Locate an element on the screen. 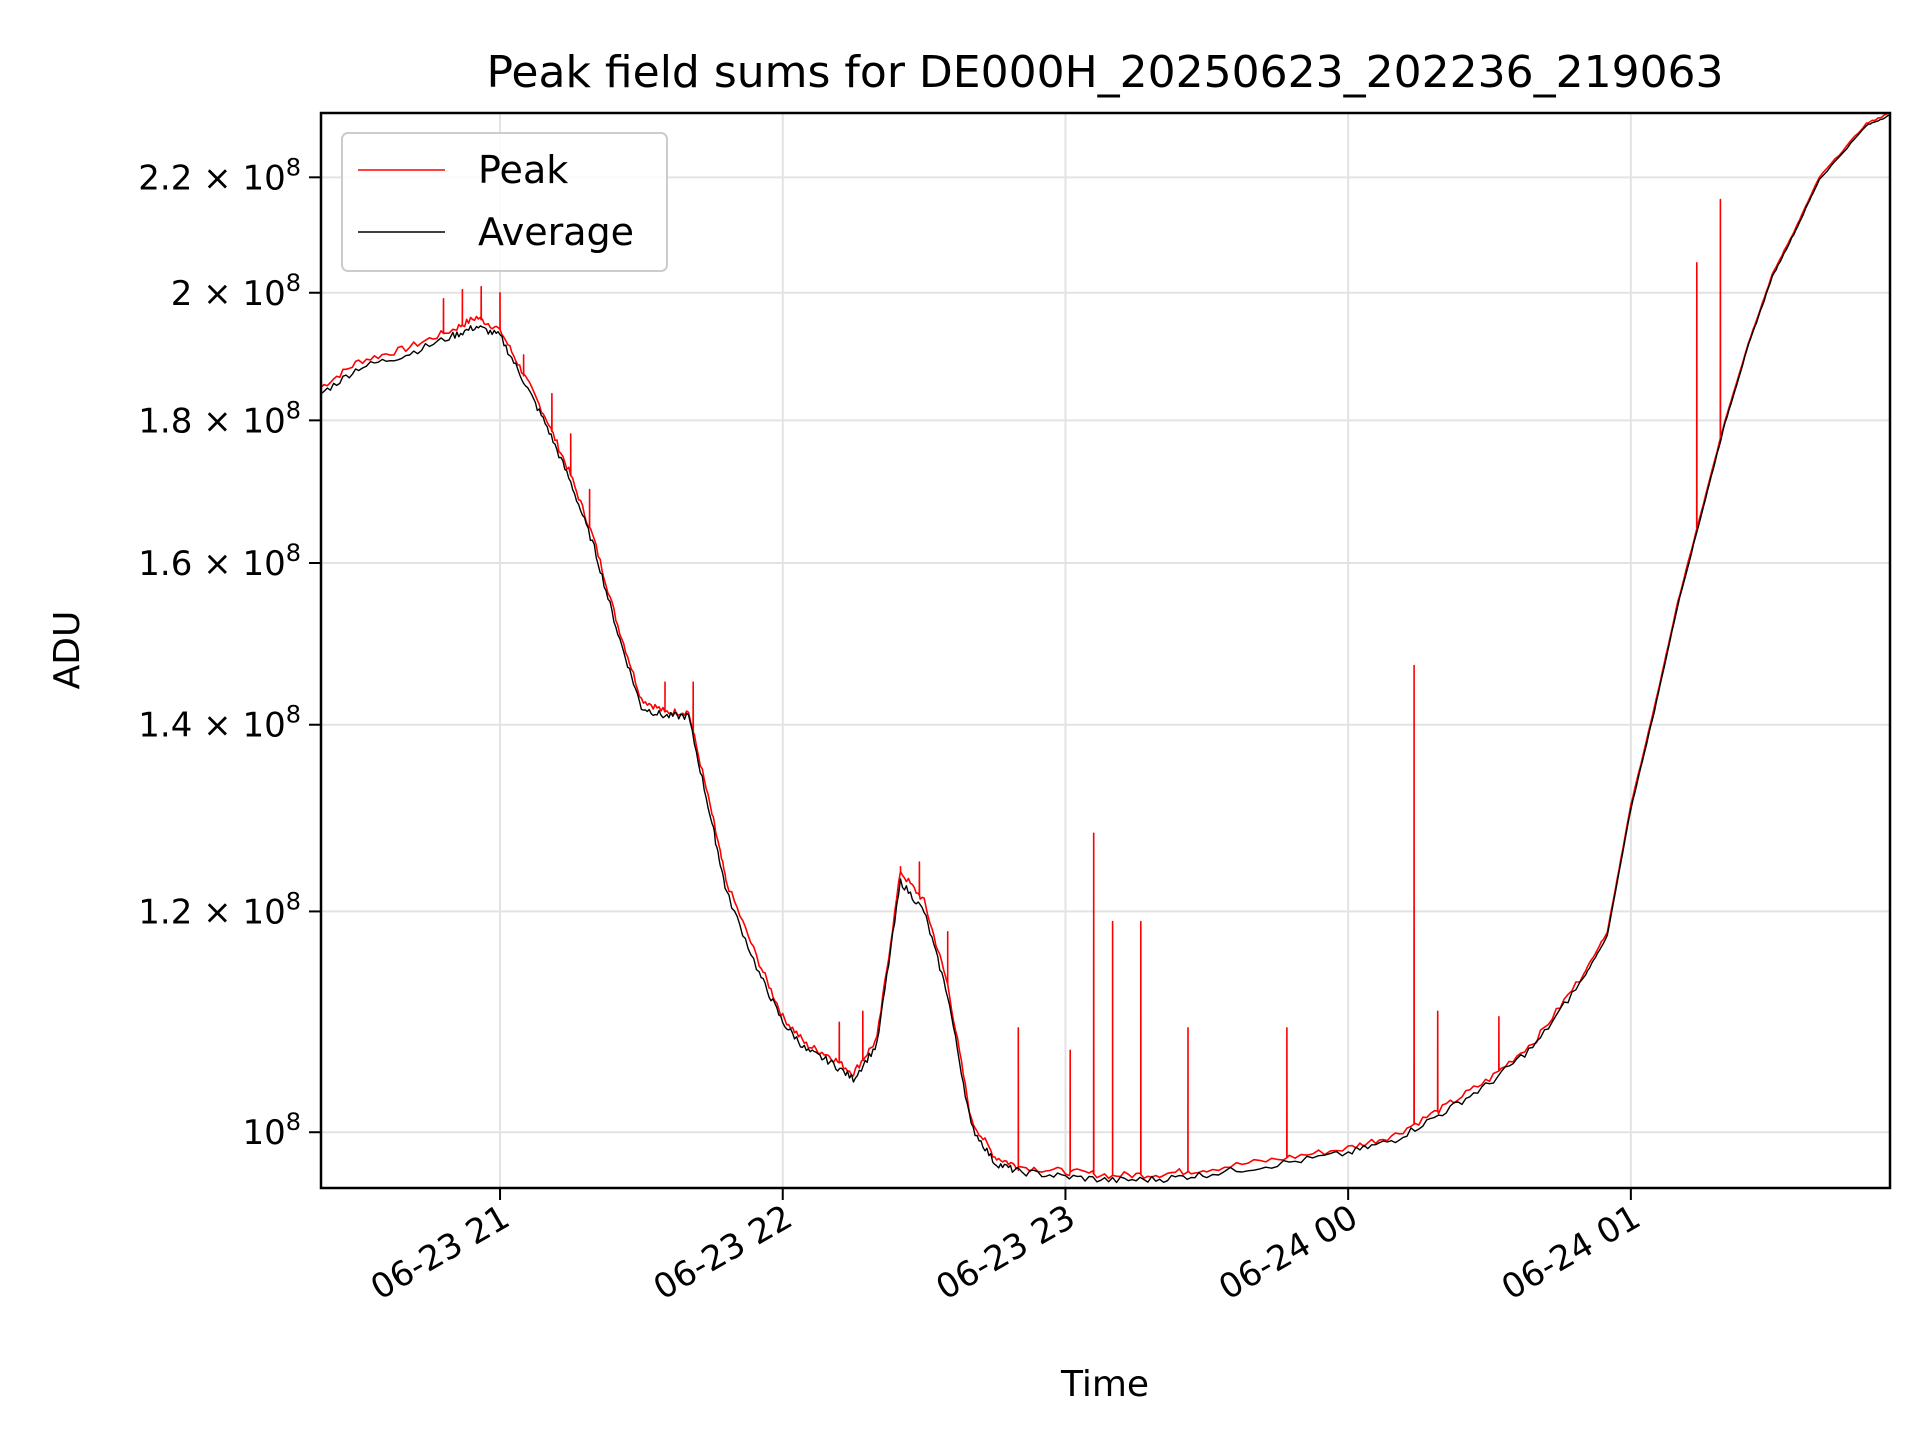  legend-label-average: Average is located at coordinates (556, 232).